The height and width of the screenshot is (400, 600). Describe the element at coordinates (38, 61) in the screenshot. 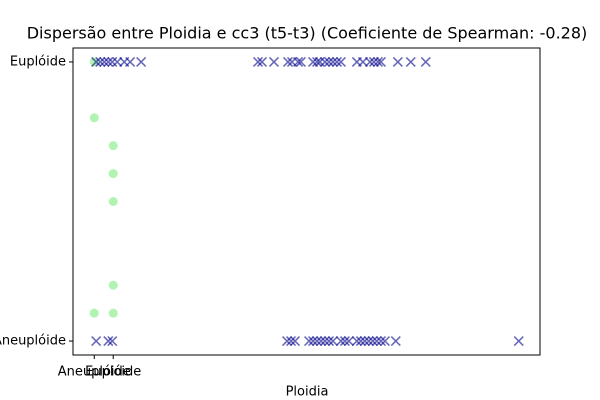

I see `y-tick-label: Euplóide` at that location.